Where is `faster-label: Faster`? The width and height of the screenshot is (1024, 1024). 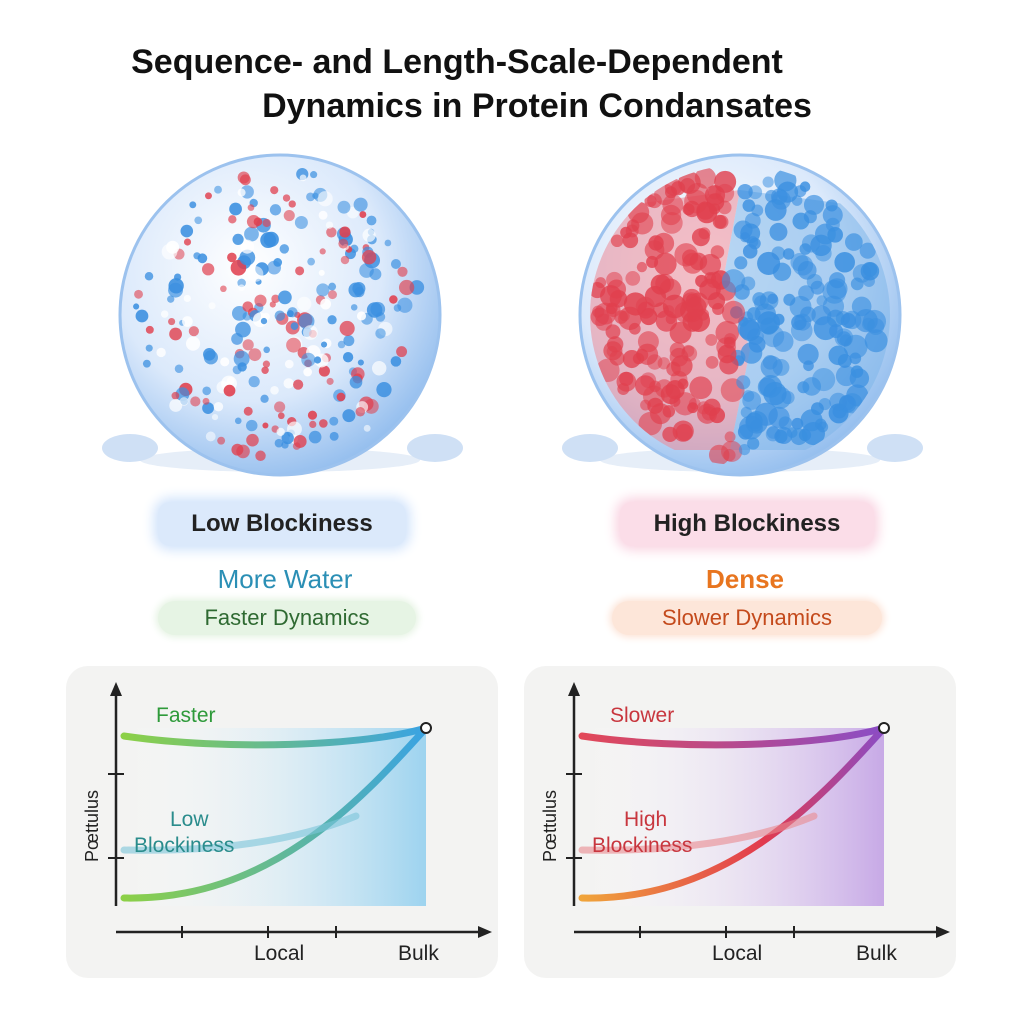
faster-label: Faster is located at coordinates (186, 715).